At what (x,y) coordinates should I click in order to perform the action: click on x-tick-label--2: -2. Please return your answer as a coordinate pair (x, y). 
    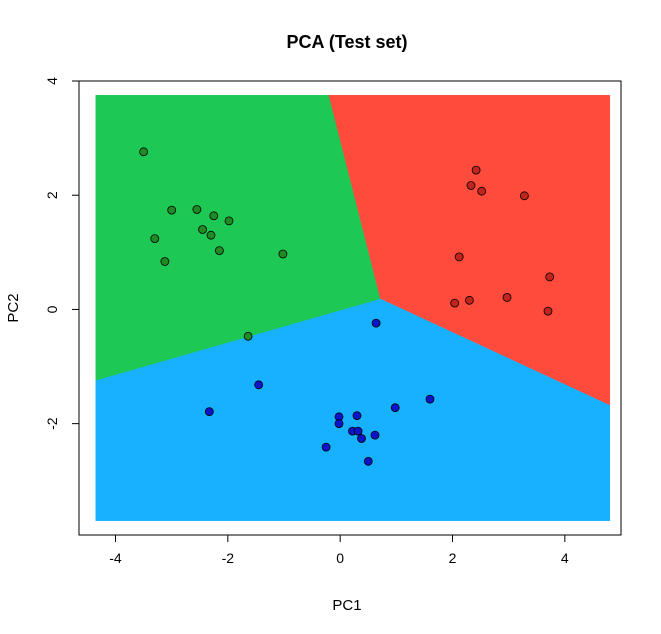
    Looking at the image, I should click on (228, 558).